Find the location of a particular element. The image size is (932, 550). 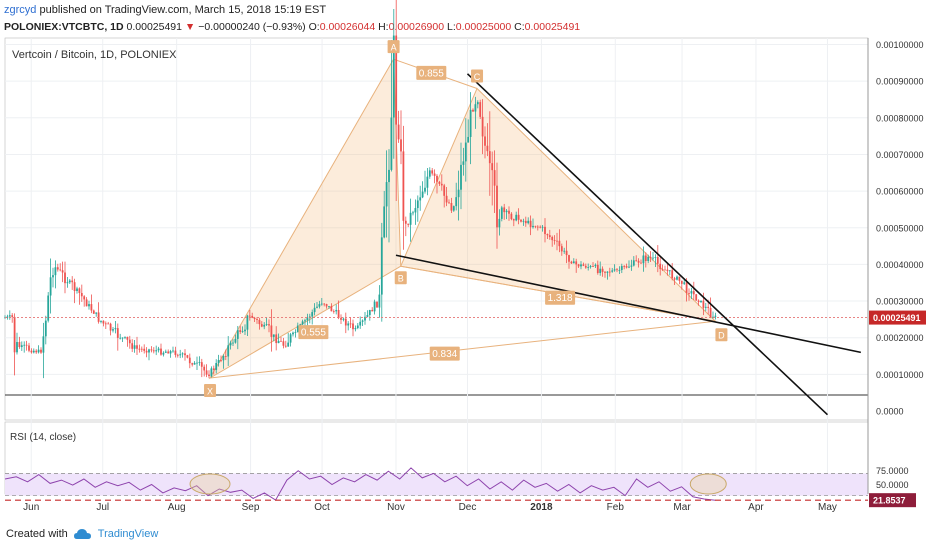

x-tick-label: Nov is located at coordinates (396, 507).